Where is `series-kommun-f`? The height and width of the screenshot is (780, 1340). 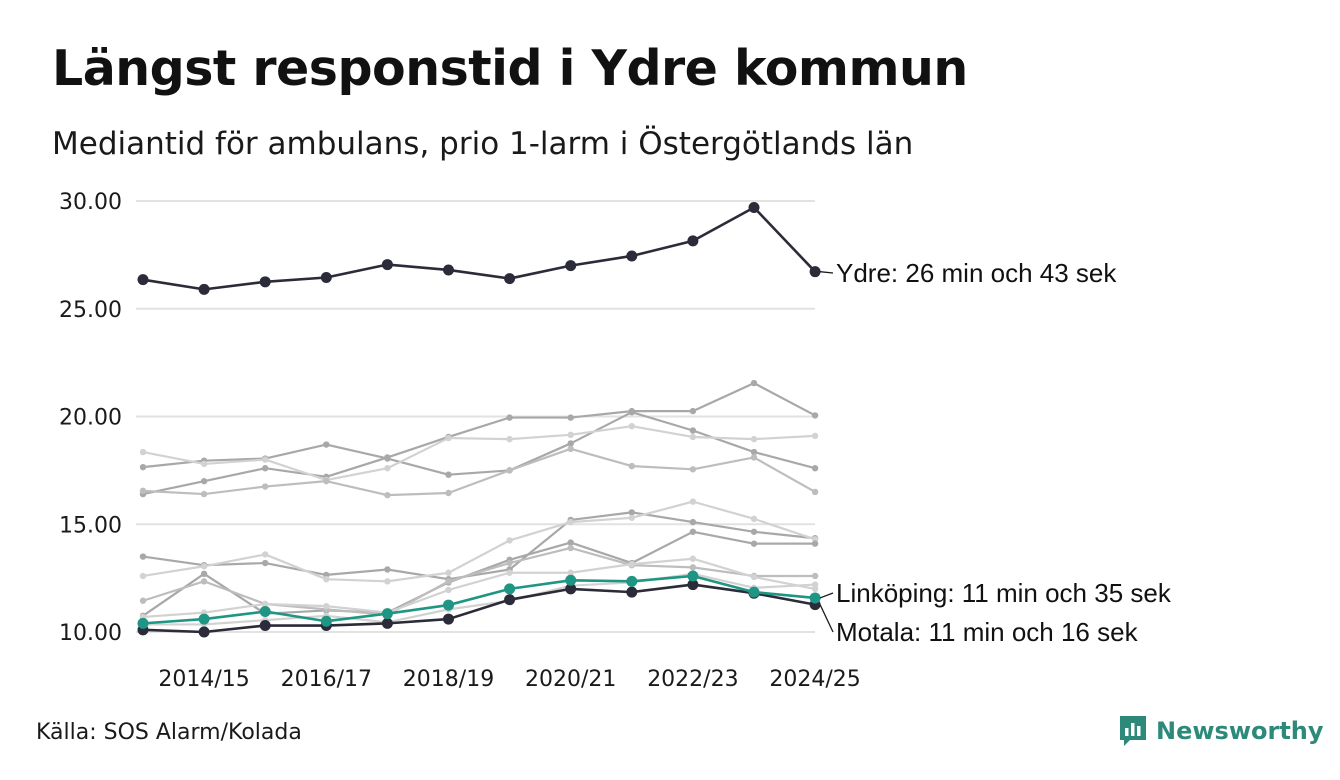
series-kommun-f is located at coordinates (479, 541).